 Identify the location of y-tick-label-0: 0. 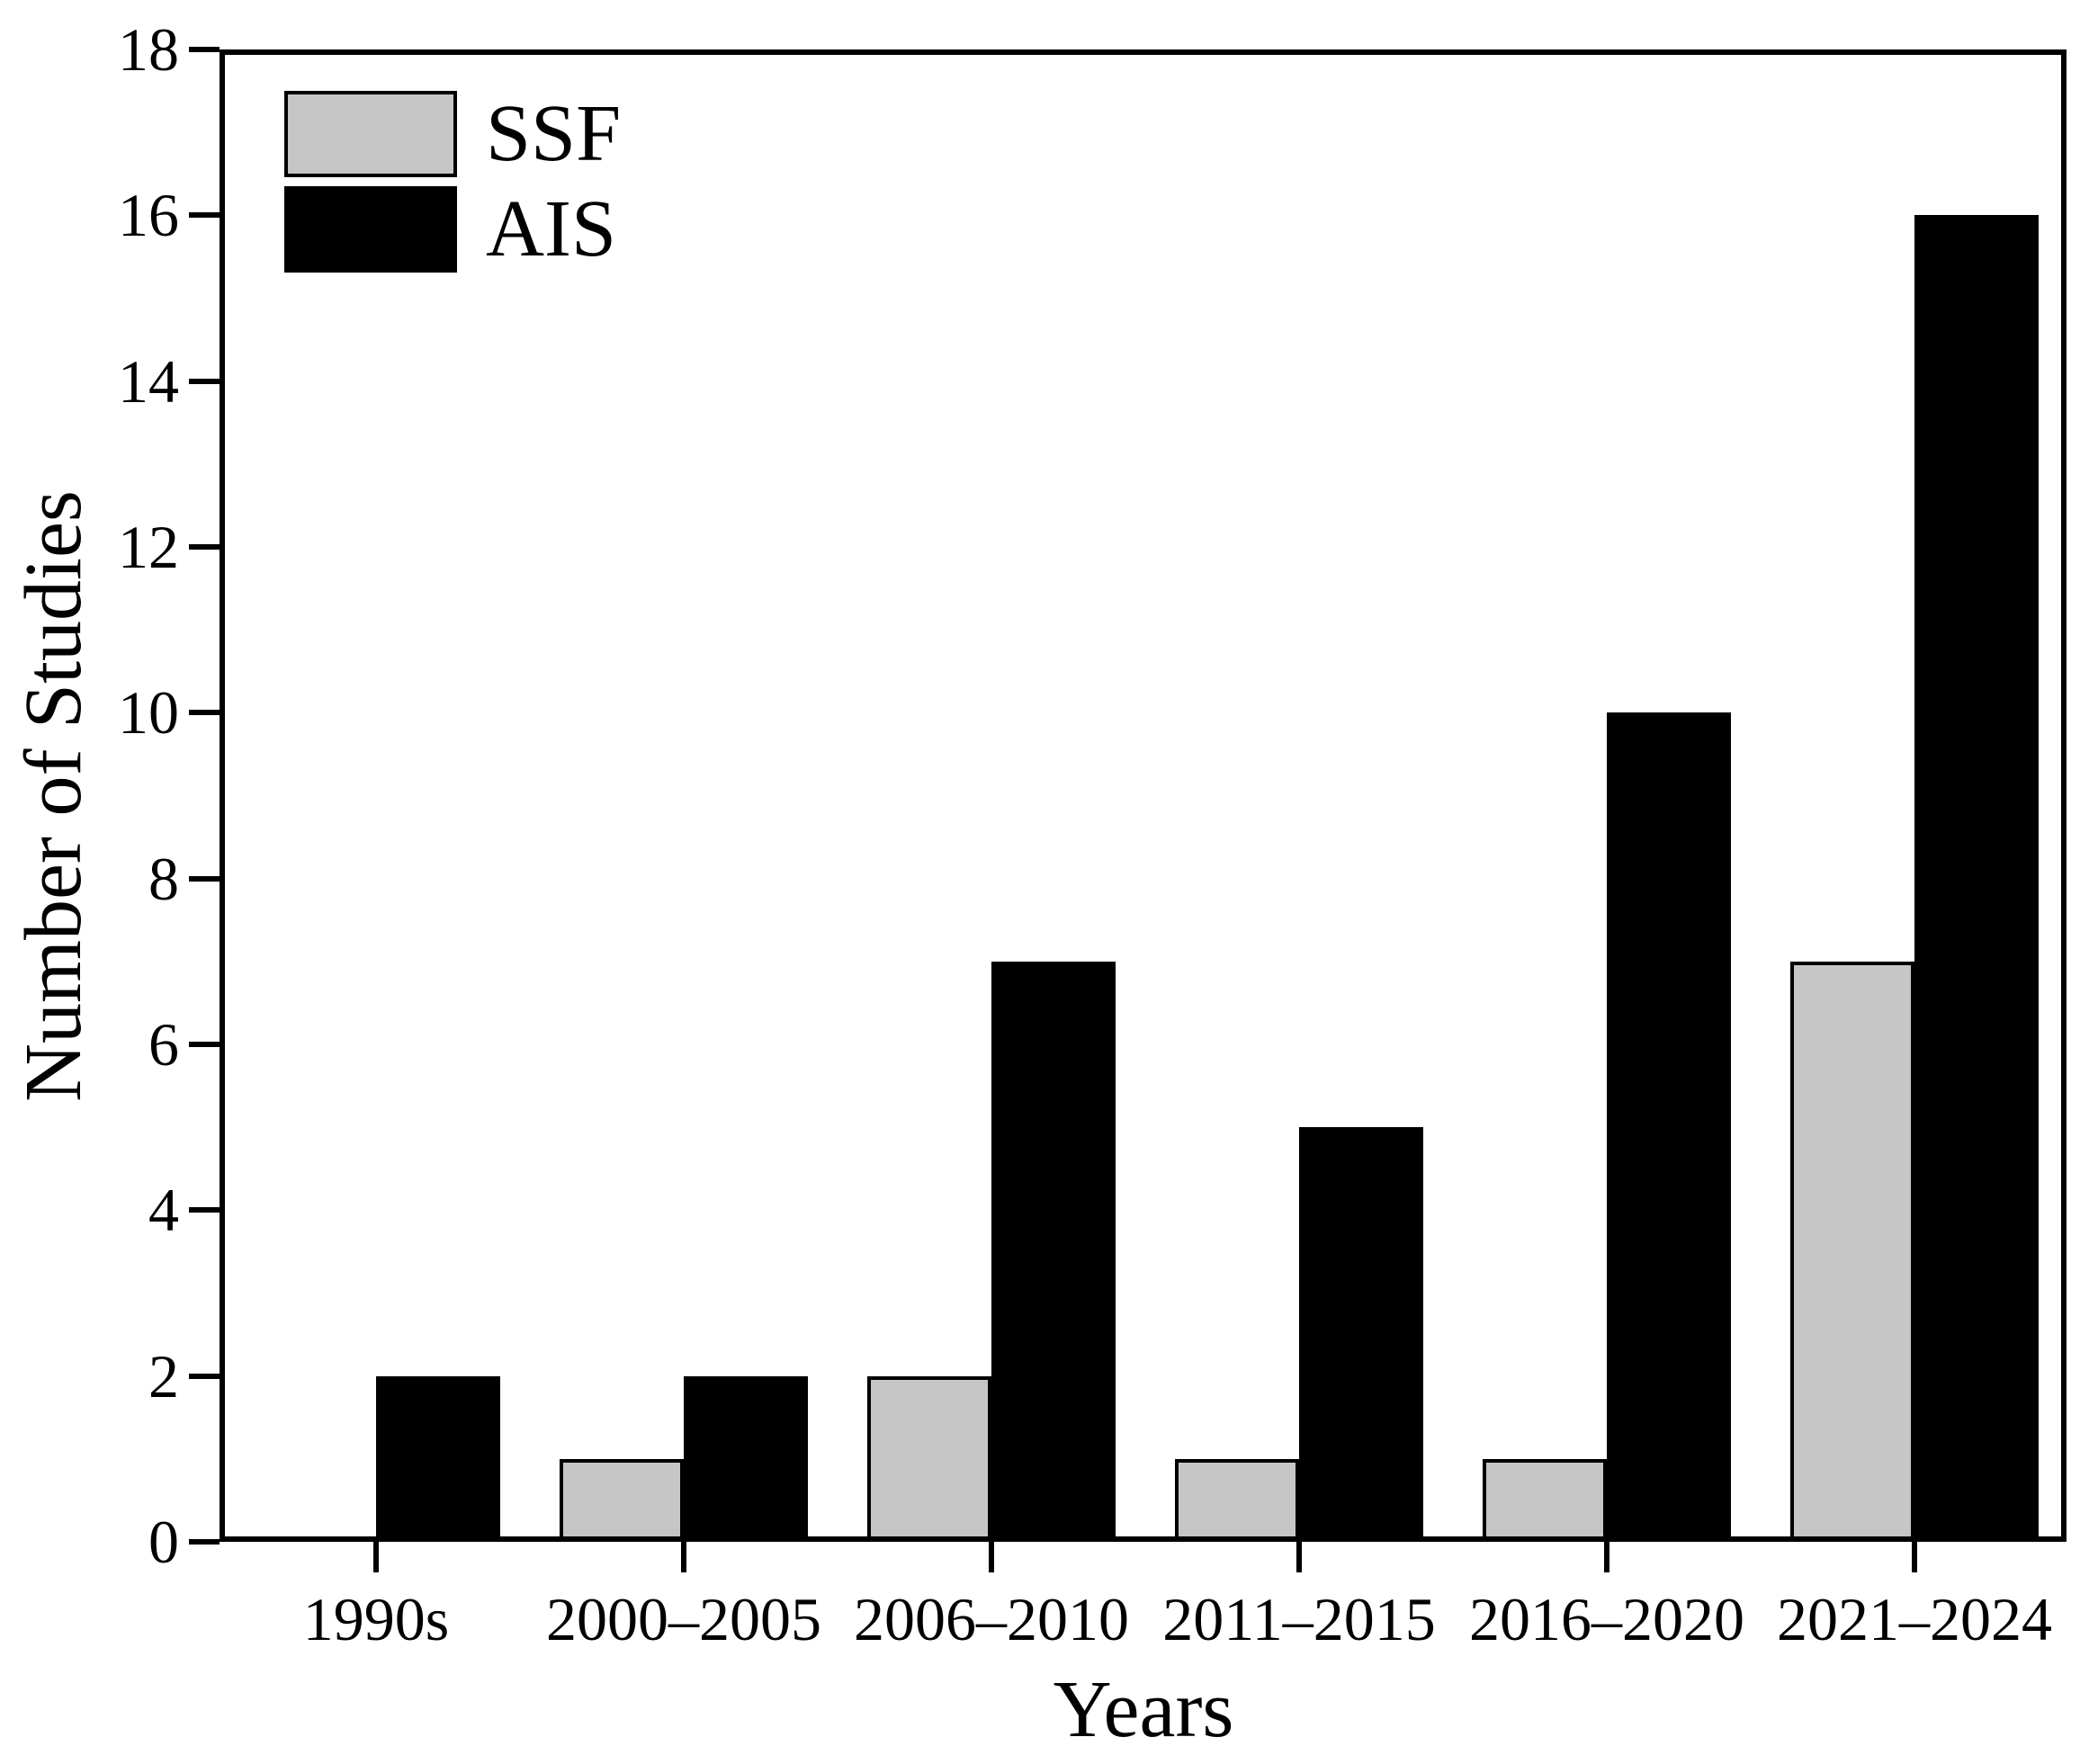
(163, 1542).